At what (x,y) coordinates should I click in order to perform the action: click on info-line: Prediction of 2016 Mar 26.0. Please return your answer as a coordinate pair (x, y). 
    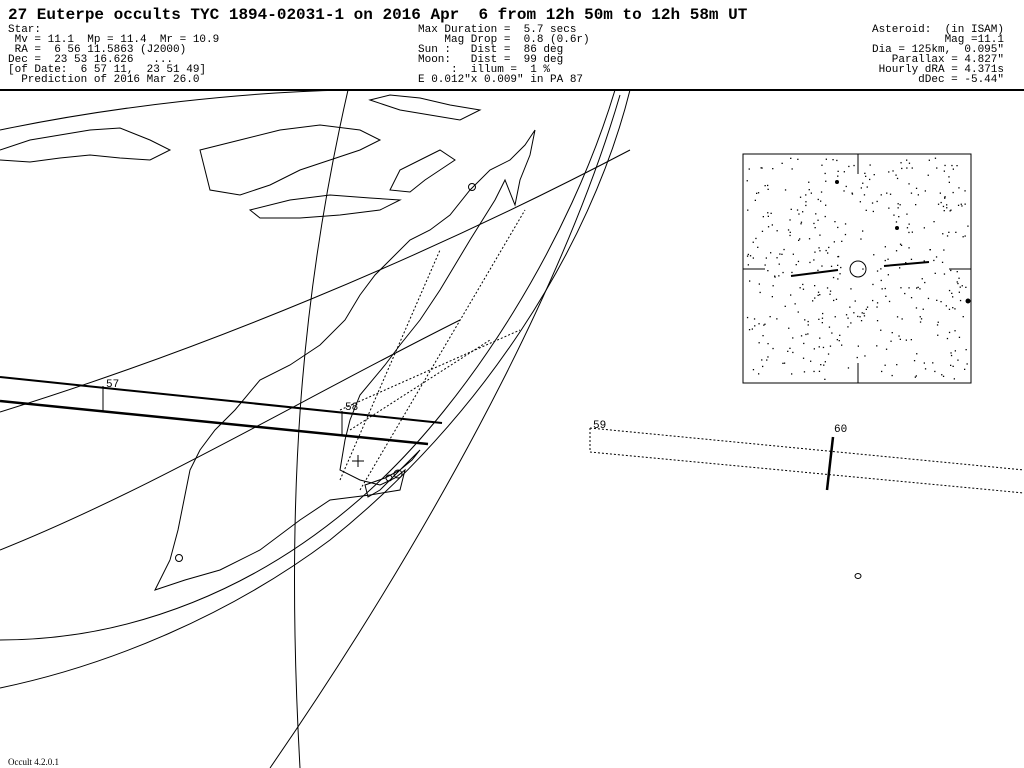
    Looking at the image, I should click on (103, 80).